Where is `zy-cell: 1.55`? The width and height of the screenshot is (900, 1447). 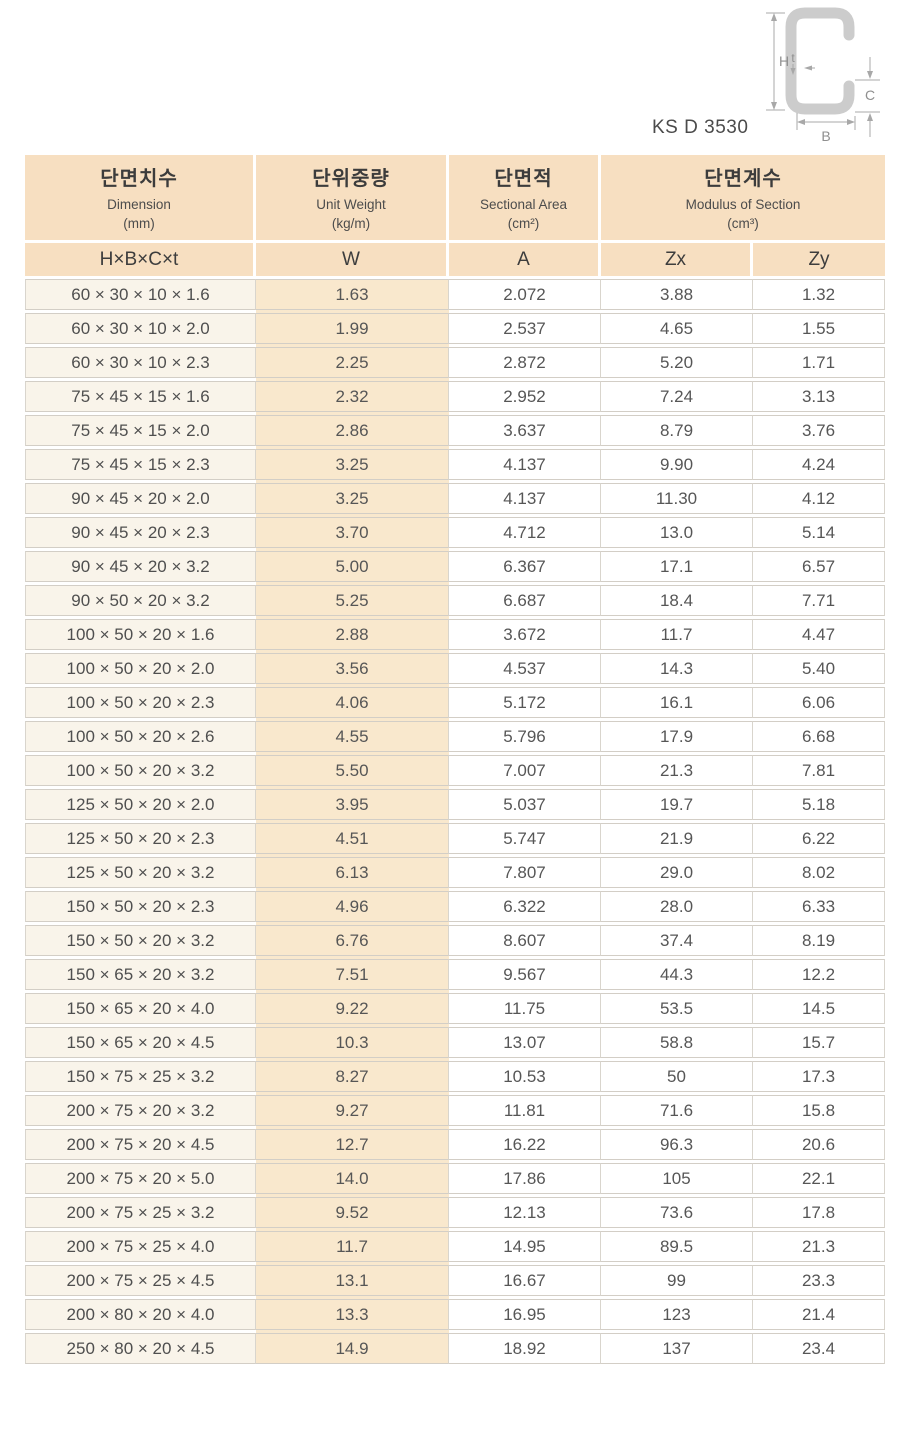 zy-cell: 1.55 is located at coordinates (819, 328).